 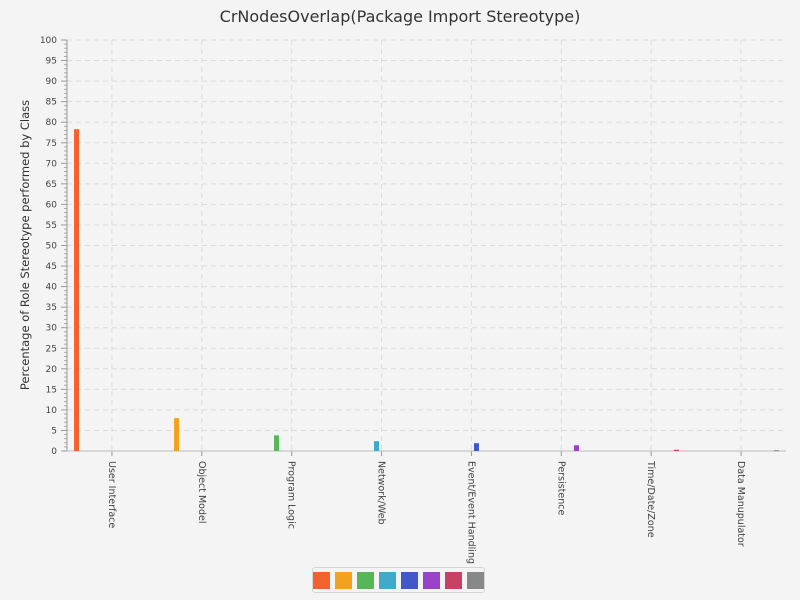 What do you see at coordinates (381, 493) in the screenshot?
I see `x-tick-label: Network/Web` at bounding box center [381, 493].